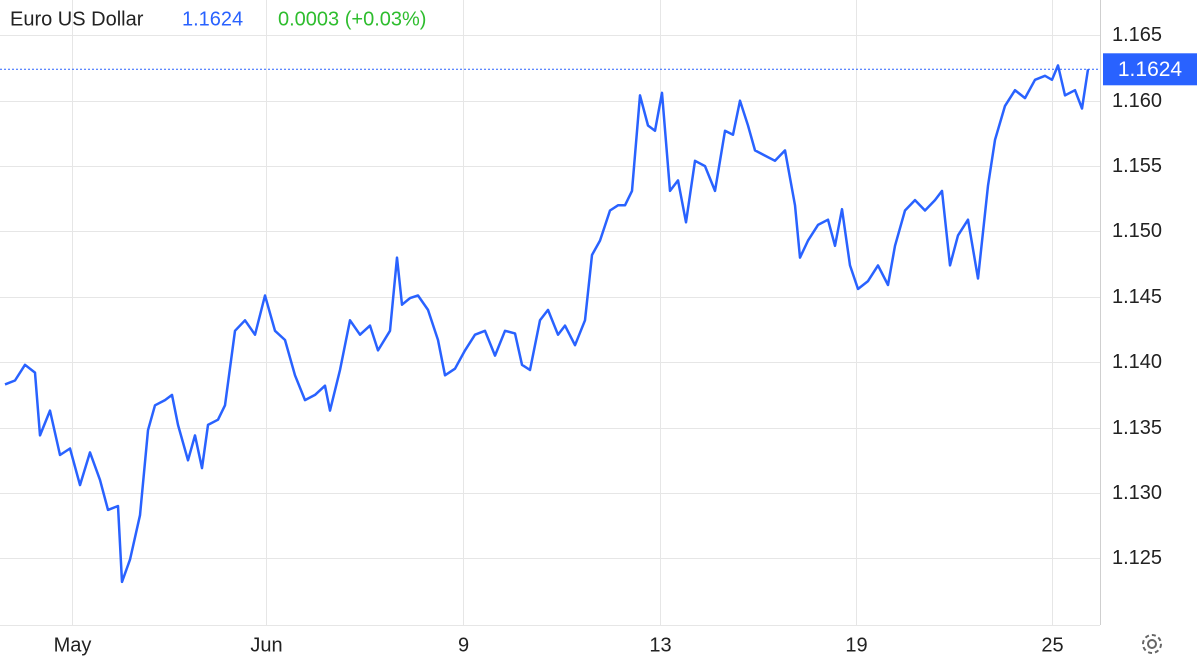  Describe the element at coordinates (1137, 558) in the screenshot. I see `y-tick-label: 1.125` at that location.